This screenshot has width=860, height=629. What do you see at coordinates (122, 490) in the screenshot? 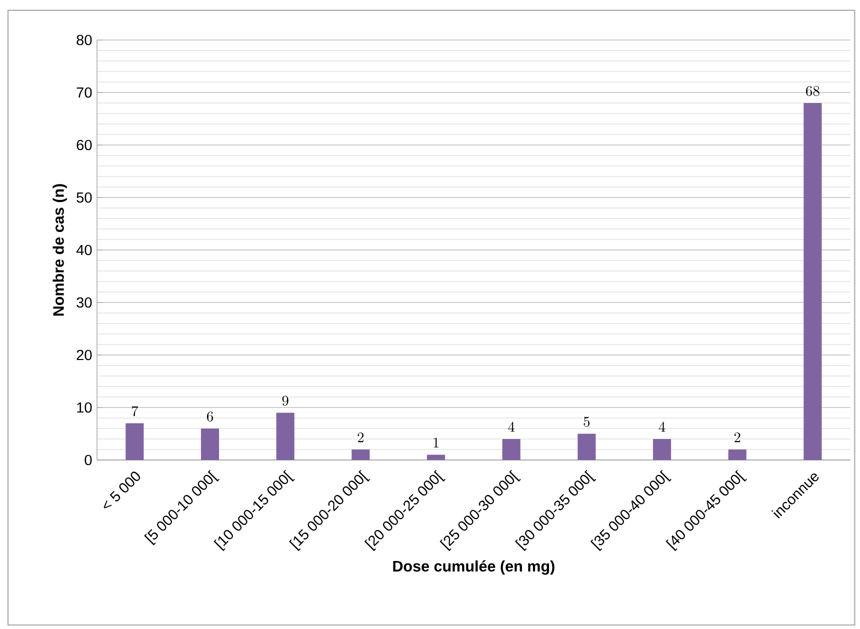
I see `x-tick-label: < 5 000` at bounding box center [122, 490].